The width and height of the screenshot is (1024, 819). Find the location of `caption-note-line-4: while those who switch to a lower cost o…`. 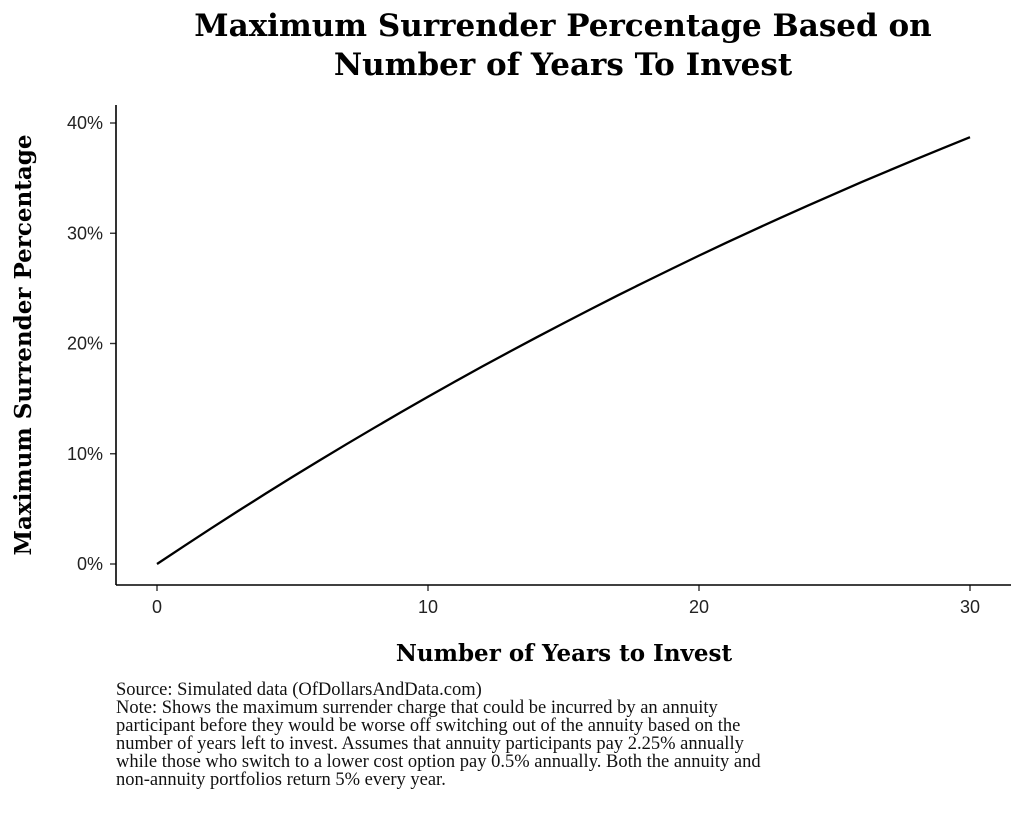

caption-note-line-4: while those who switch to a lower cost o… is located at coordinates (438, 762).